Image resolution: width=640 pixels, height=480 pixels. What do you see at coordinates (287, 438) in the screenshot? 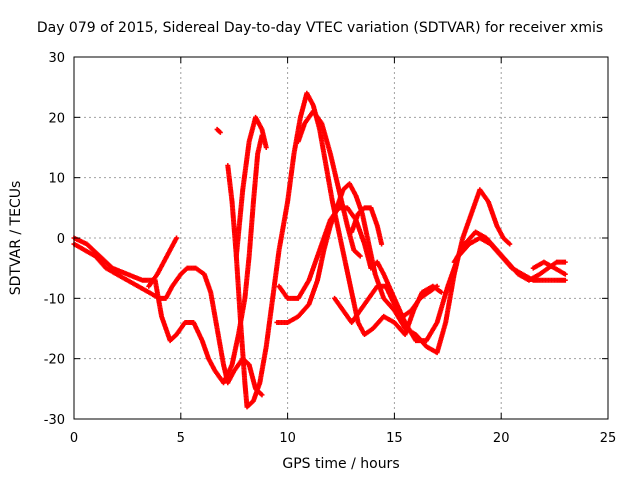
I see `x-tick-label: 10` at bounding box center [287, 438].